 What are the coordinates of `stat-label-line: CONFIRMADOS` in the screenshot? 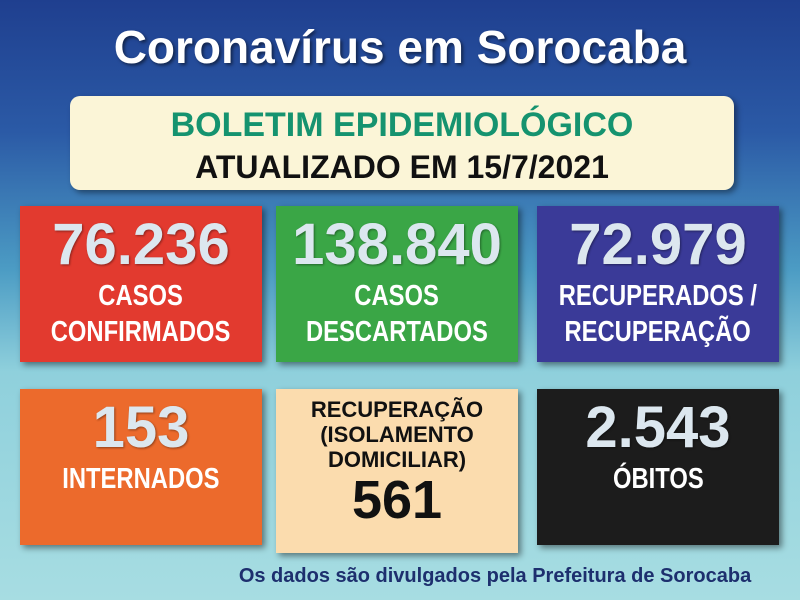 It's located at (141, 332).